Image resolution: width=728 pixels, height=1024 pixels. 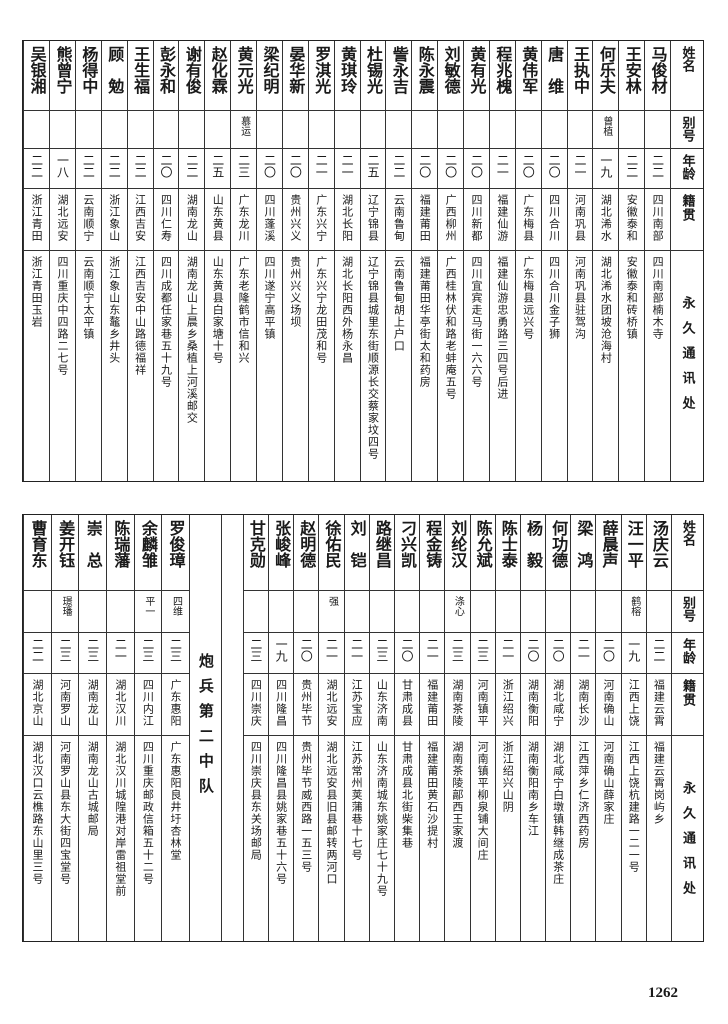 What do you see at coordinates (580, 220) in the screenshot?
I see `origin-cell: 河南巩县` at bounding box center [580, 220].